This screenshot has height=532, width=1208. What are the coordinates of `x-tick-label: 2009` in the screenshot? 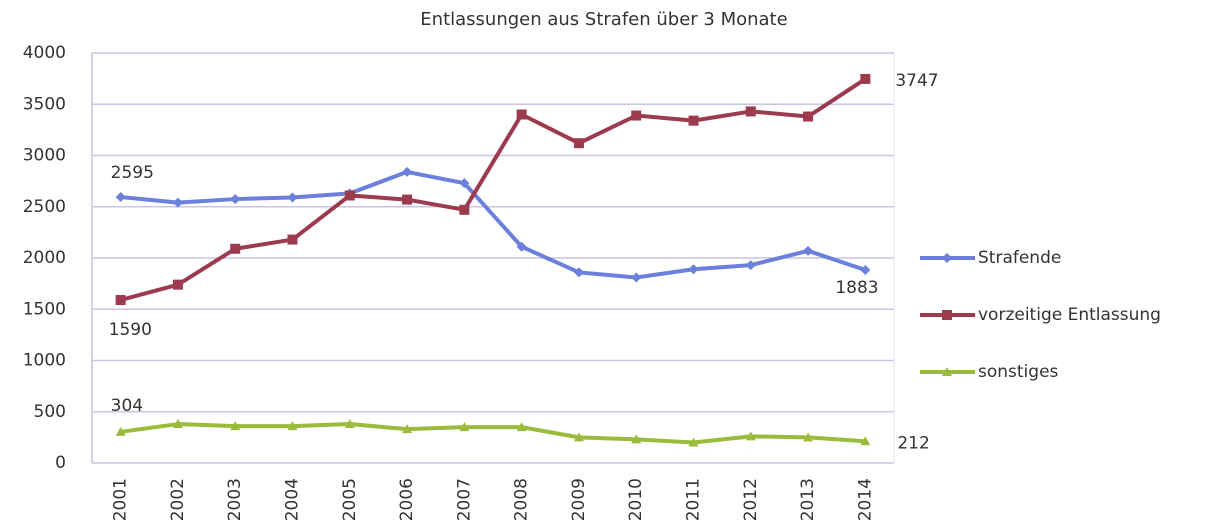 It's located at (579, 499).